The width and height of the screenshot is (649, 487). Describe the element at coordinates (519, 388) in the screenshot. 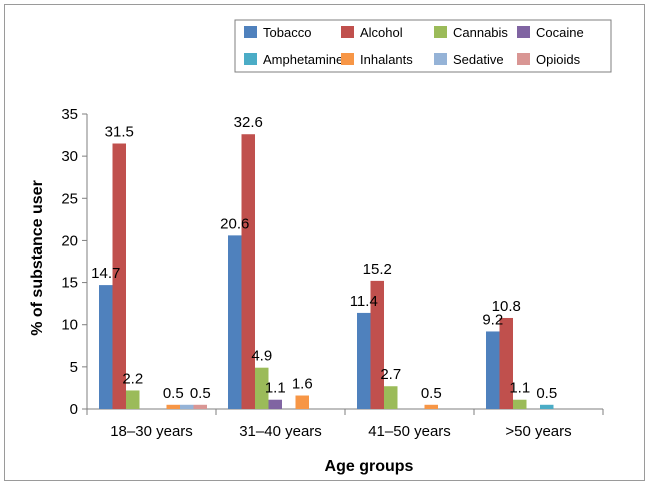

I see `data-label-cannabis: 1.1` at that location.